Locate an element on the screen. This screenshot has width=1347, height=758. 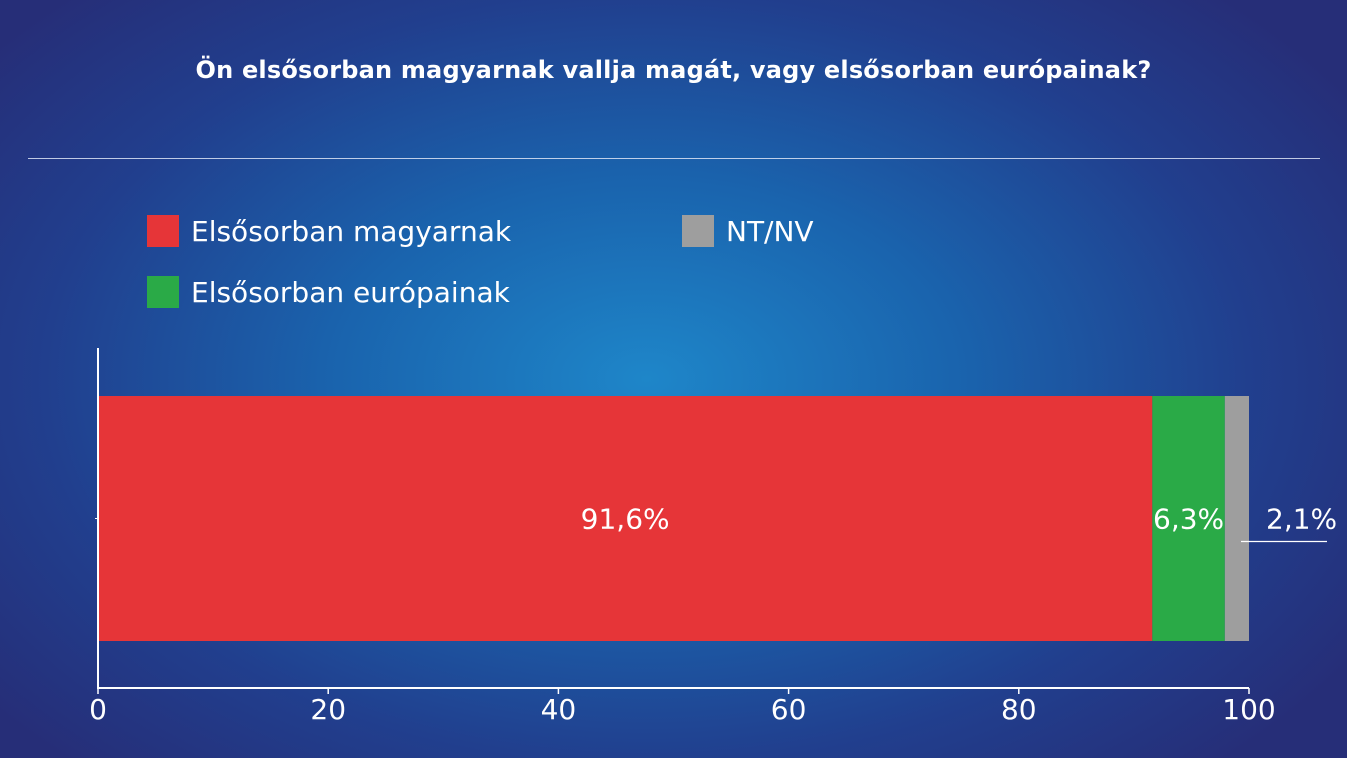
legend-item-magyarnak: Elsősorban magyarnak is located at coordinates (329, 231).